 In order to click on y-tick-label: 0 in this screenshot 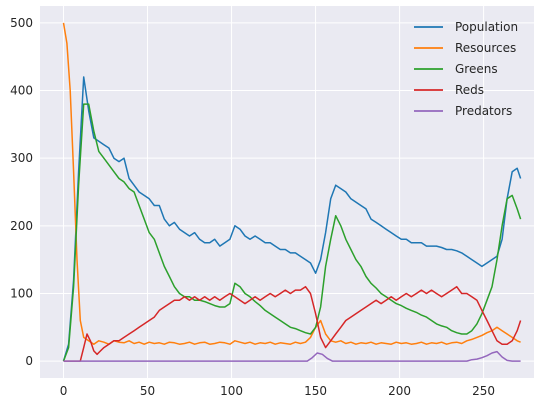, I will do `click(29, 361)`.